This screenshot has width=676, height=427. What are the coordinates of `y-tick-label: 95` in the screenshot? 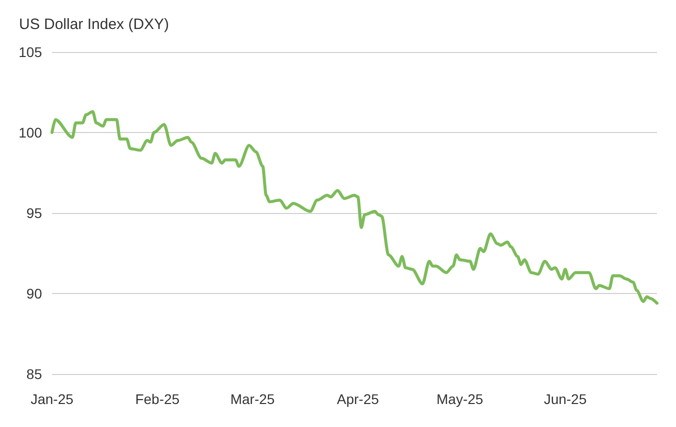 It's located at (34, 213).